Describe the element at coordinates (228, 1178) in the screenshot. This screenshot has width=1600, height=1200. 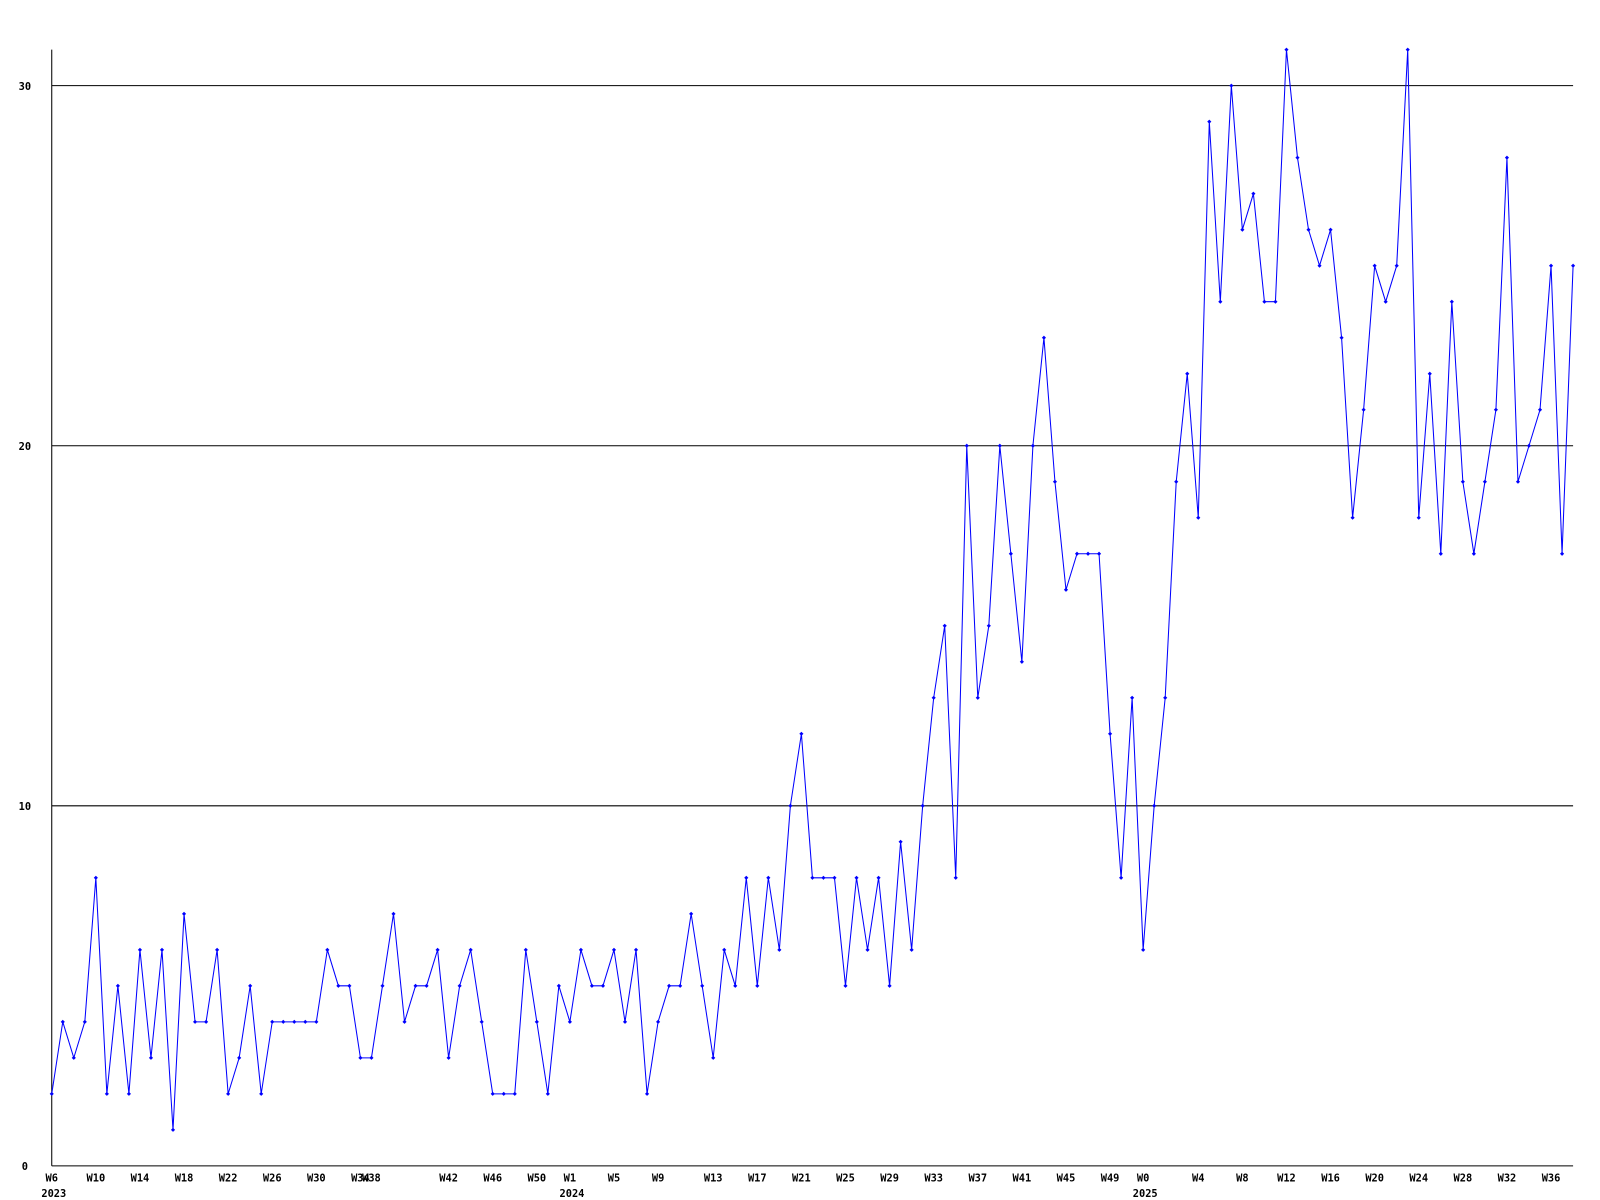
I see `x-tick-label: W22` at that location.